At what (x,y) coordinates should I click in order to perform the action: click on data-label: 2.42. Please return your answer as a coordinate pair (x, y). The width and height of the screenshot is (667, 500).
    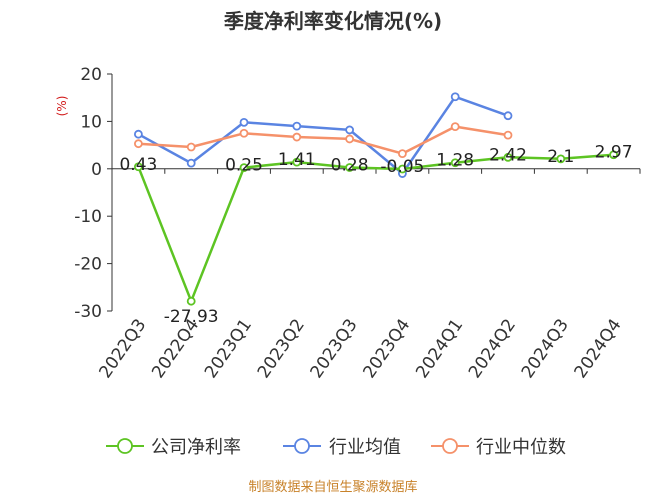
    Looking at the image, I should click on (508, 155).